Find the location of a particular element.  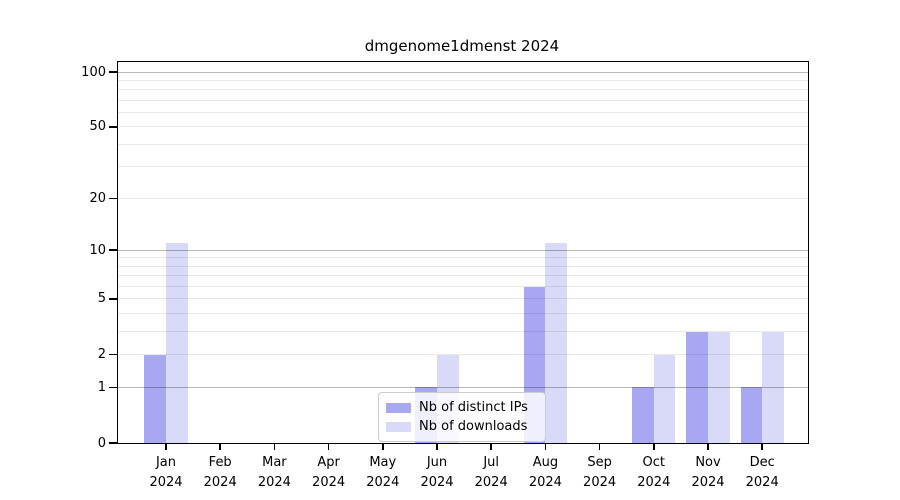

legend-item-distinct-ips: Nb of distinct IPs is located at coordinates (461, 407).